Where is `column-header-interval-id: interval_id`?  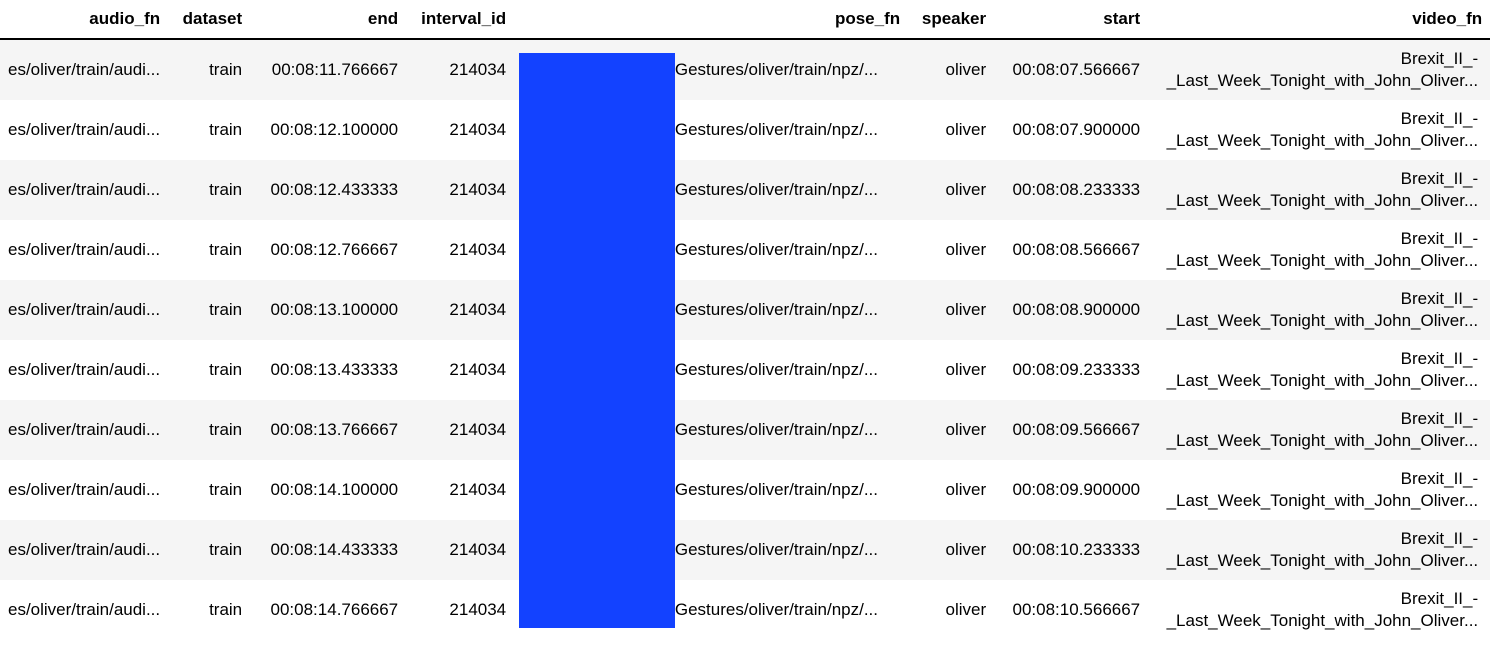
column-header-interval-id: interval_id is located at coordinates (464, 18).